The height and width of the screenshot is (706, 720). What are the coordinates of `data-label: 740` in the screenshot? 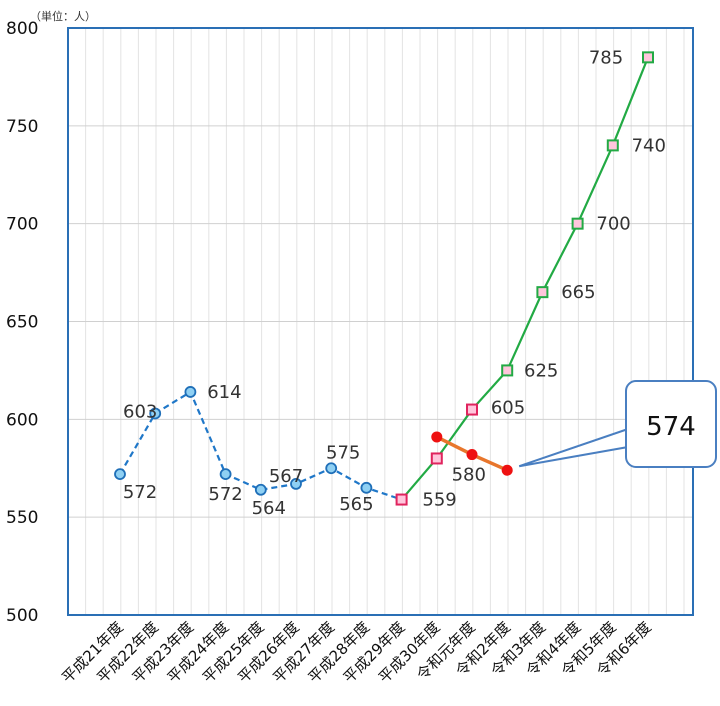 It's located at (649, 145).